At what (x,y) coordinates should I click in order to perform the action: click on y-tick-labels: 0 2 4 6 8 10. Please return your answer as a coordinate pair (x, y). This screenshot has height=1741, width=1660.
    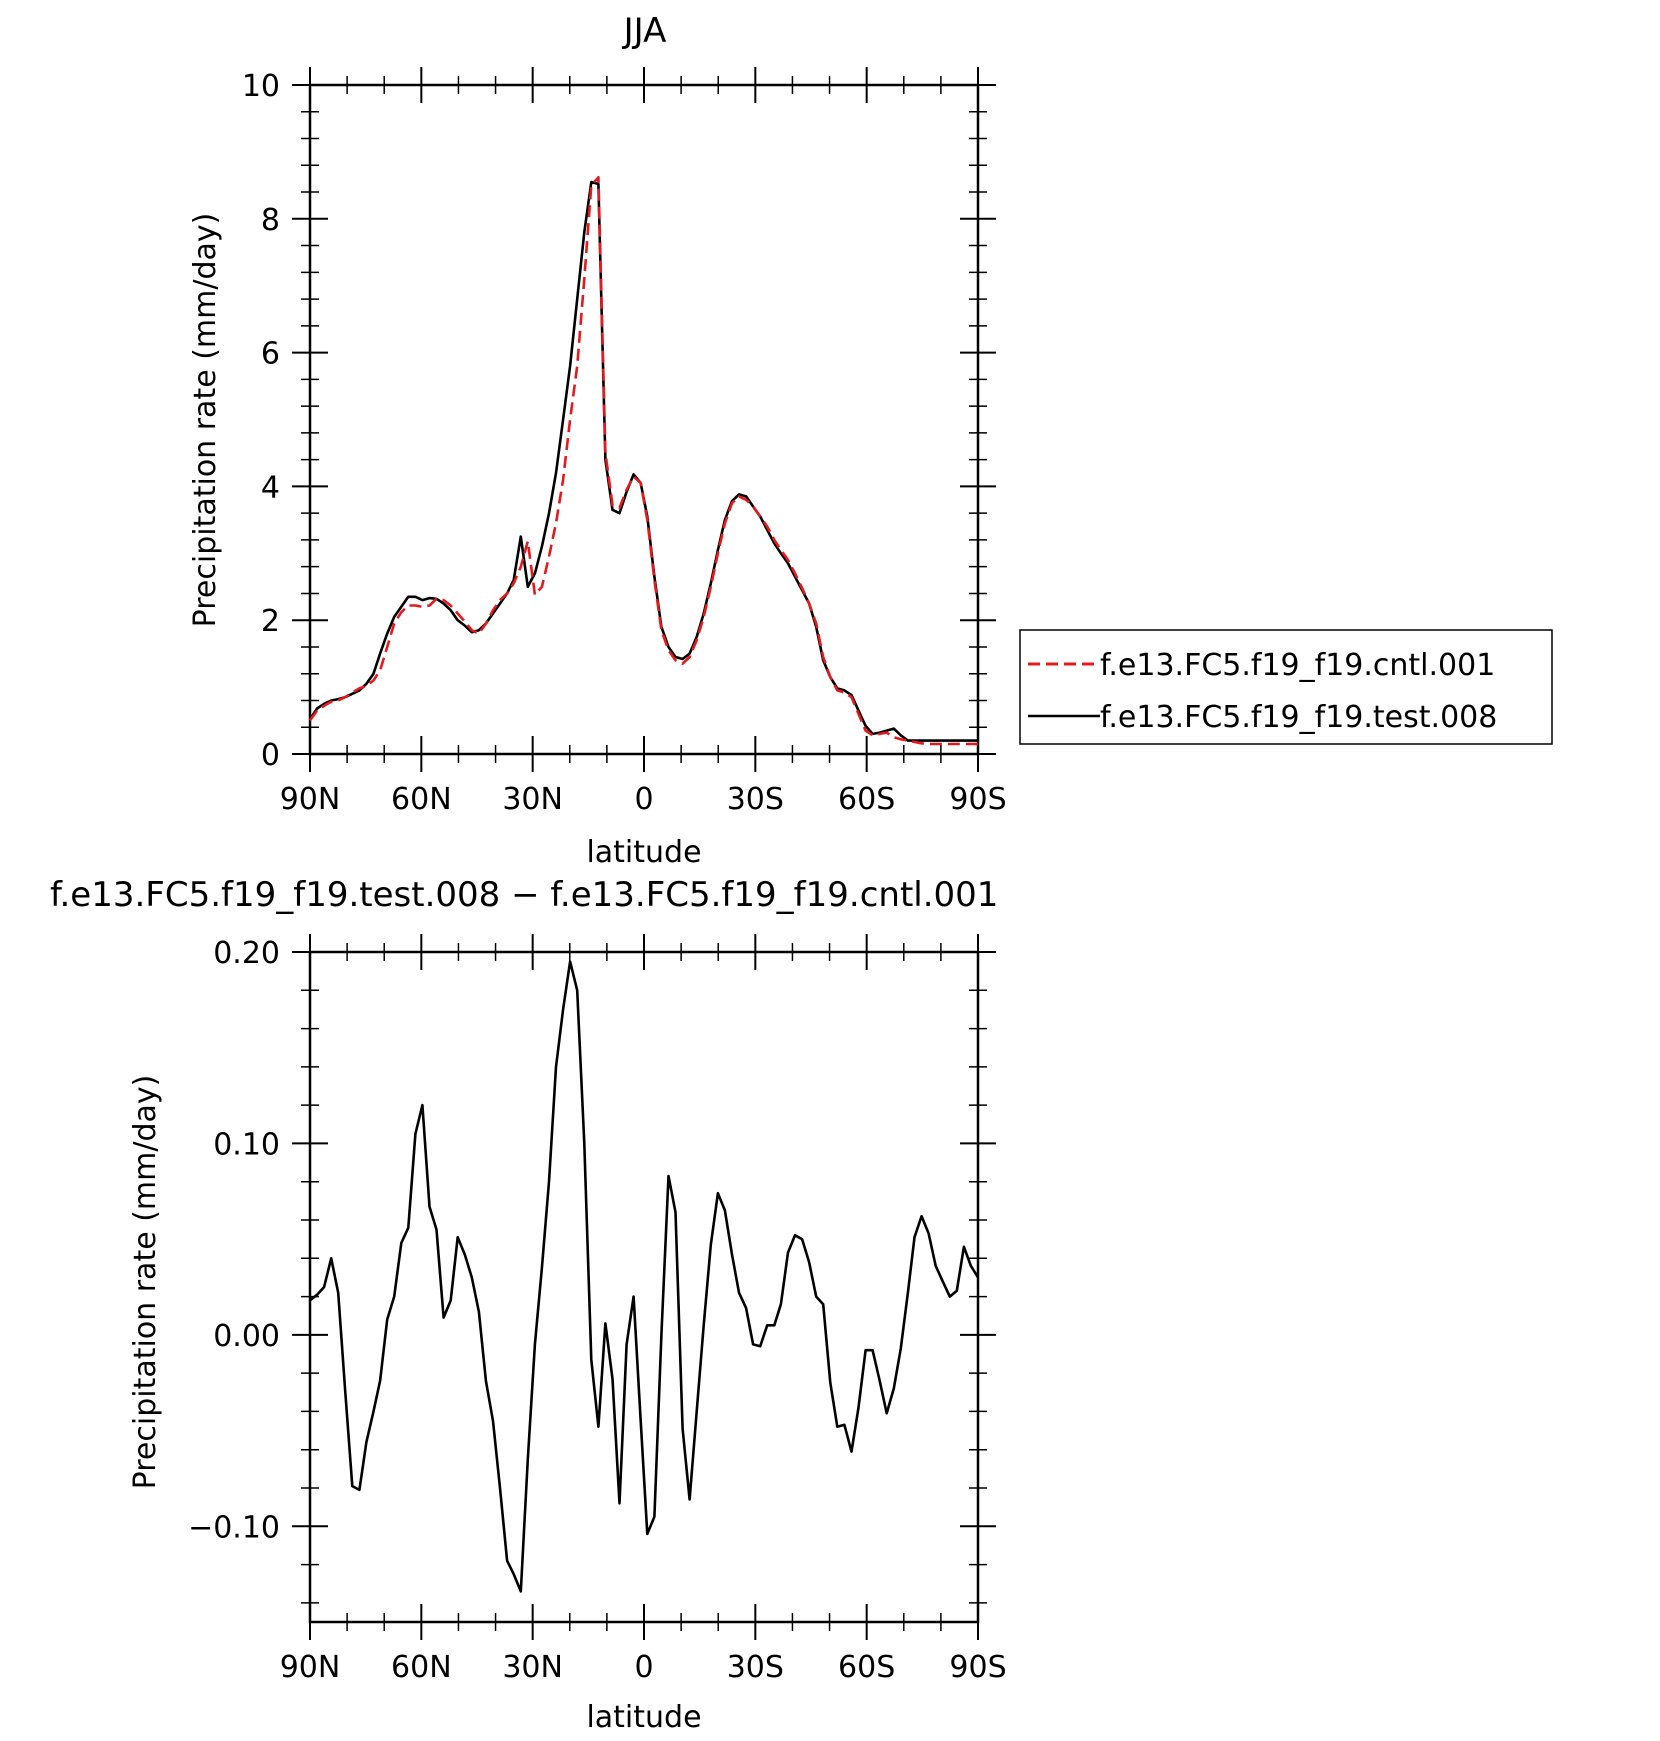
    Looking at the image, I should click on (261, 421).